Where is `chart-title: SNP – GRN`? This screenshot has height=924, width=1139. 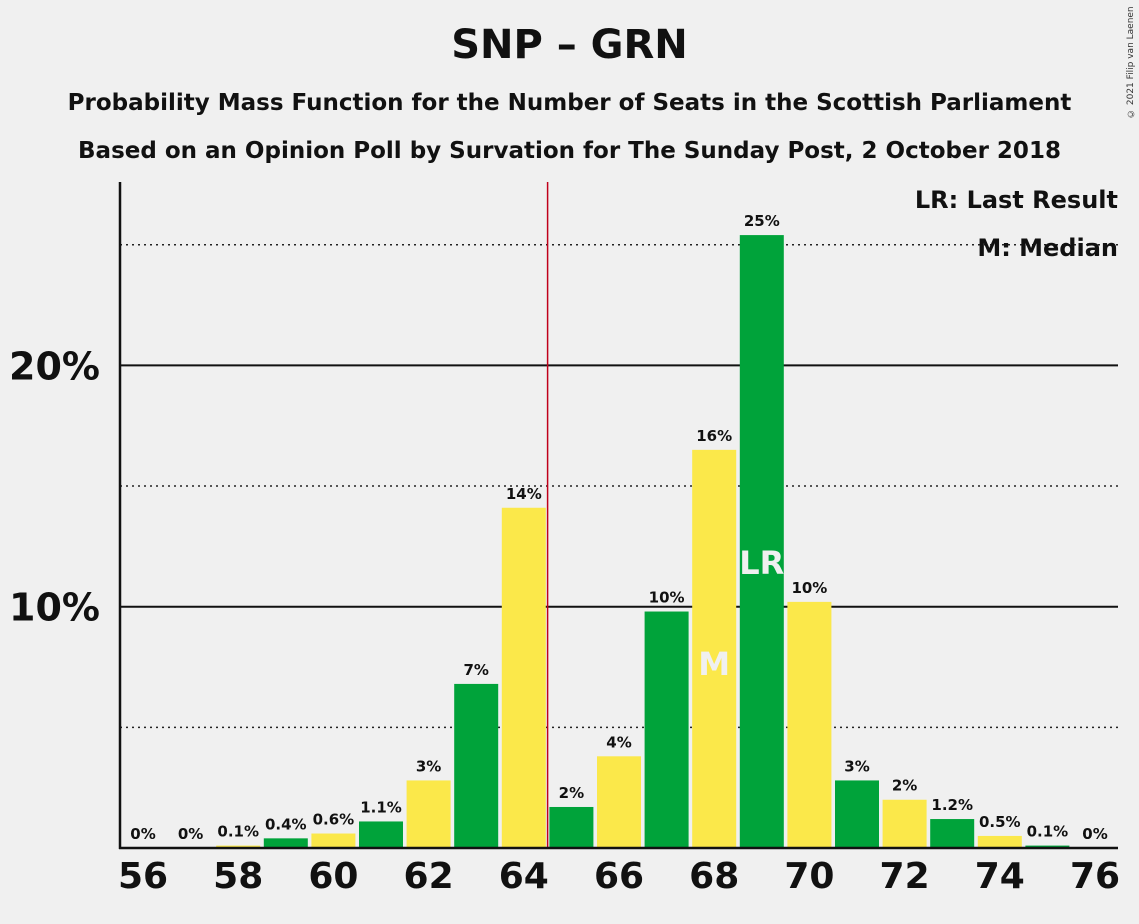 chart-title: SNP – GRN is located at coordinates (569, 45).